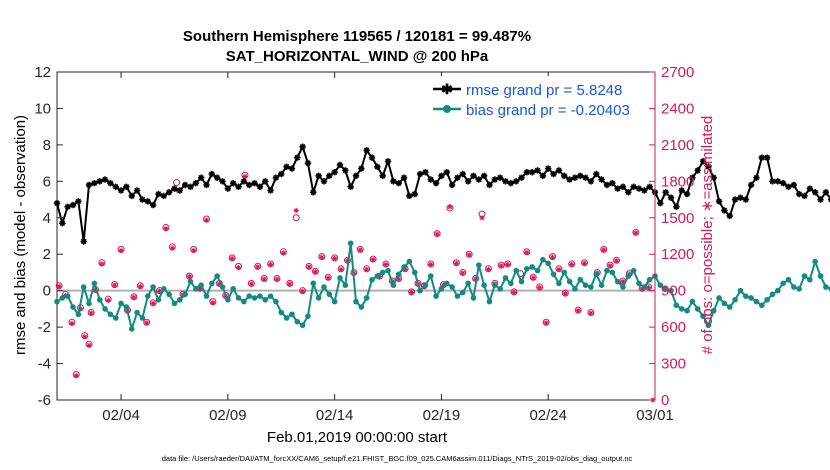  I want to click on x-tick-label: 02/04, so click(121, 415).